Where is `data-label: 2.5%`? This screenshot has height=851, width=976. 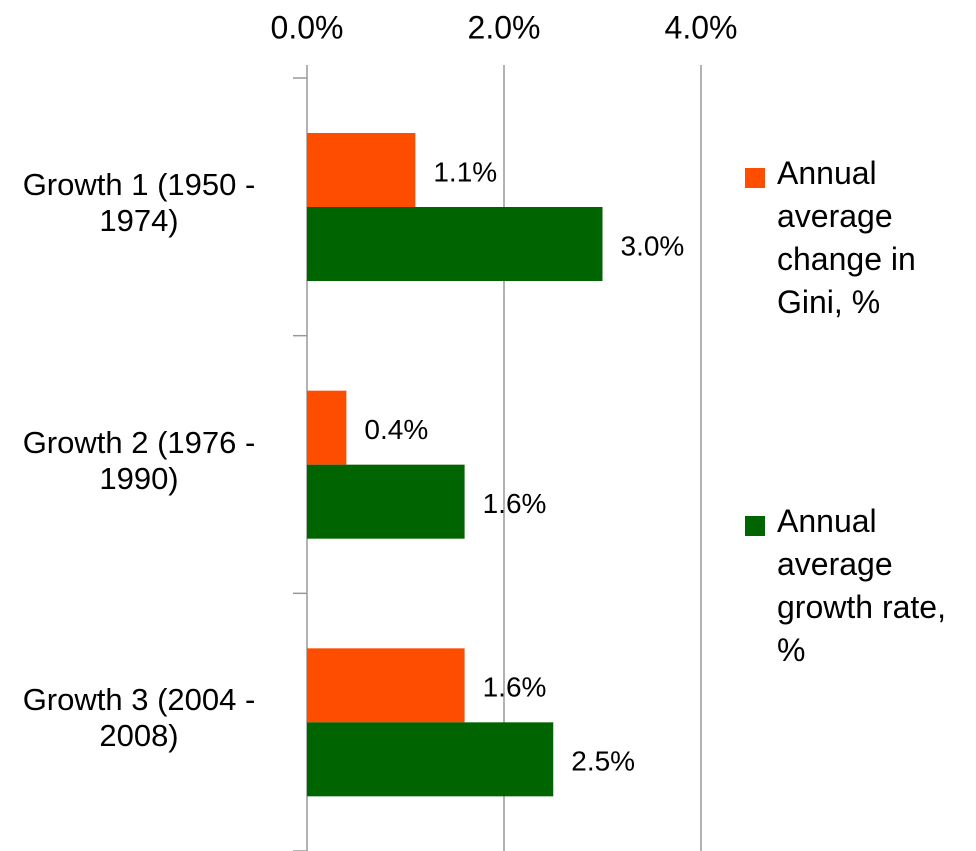 data-label: 2.5% is located at coordinates (603, 761).